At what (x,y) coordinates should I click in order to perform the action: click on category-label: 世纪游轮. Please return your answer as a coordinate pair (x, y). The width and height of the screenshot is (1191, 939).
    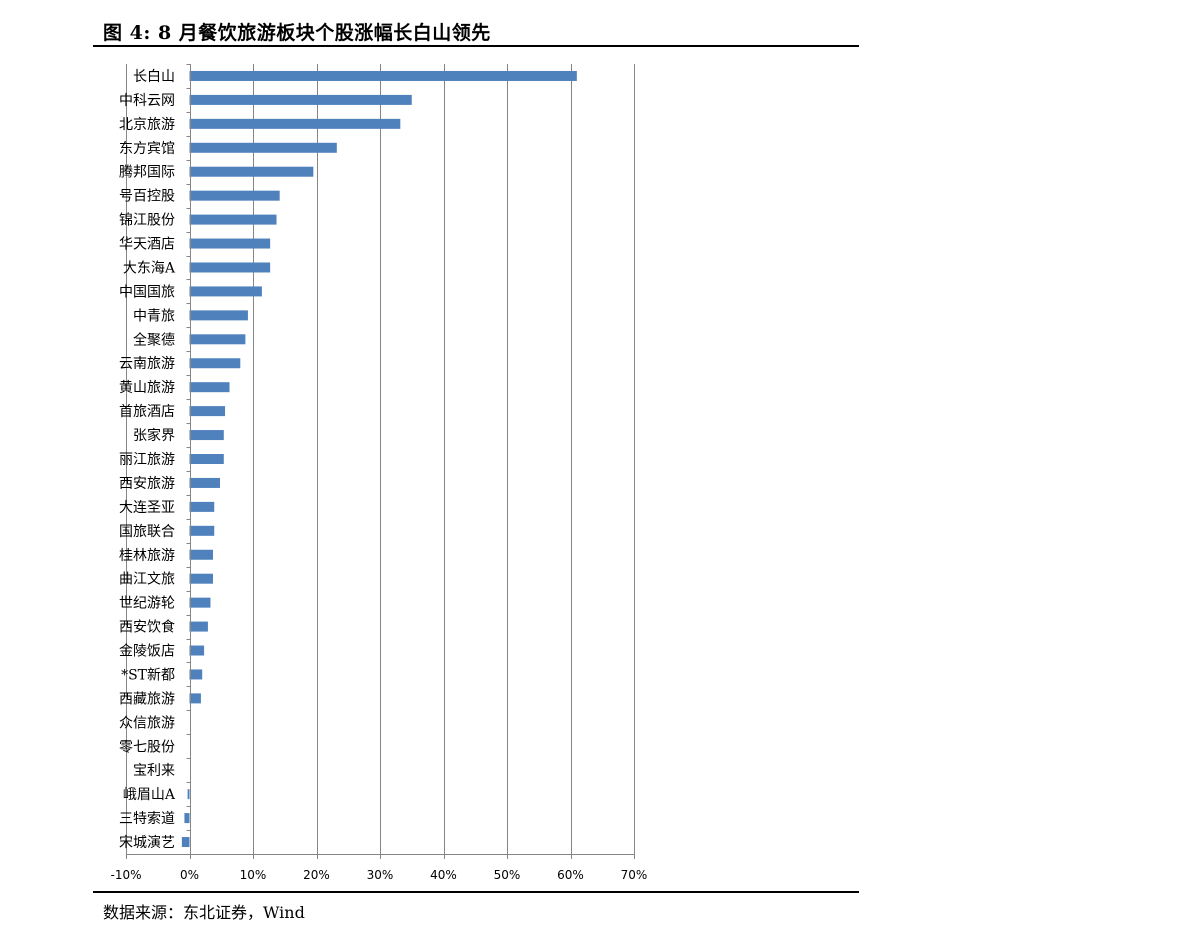
    Looking at the image, I should click on (147, 604).